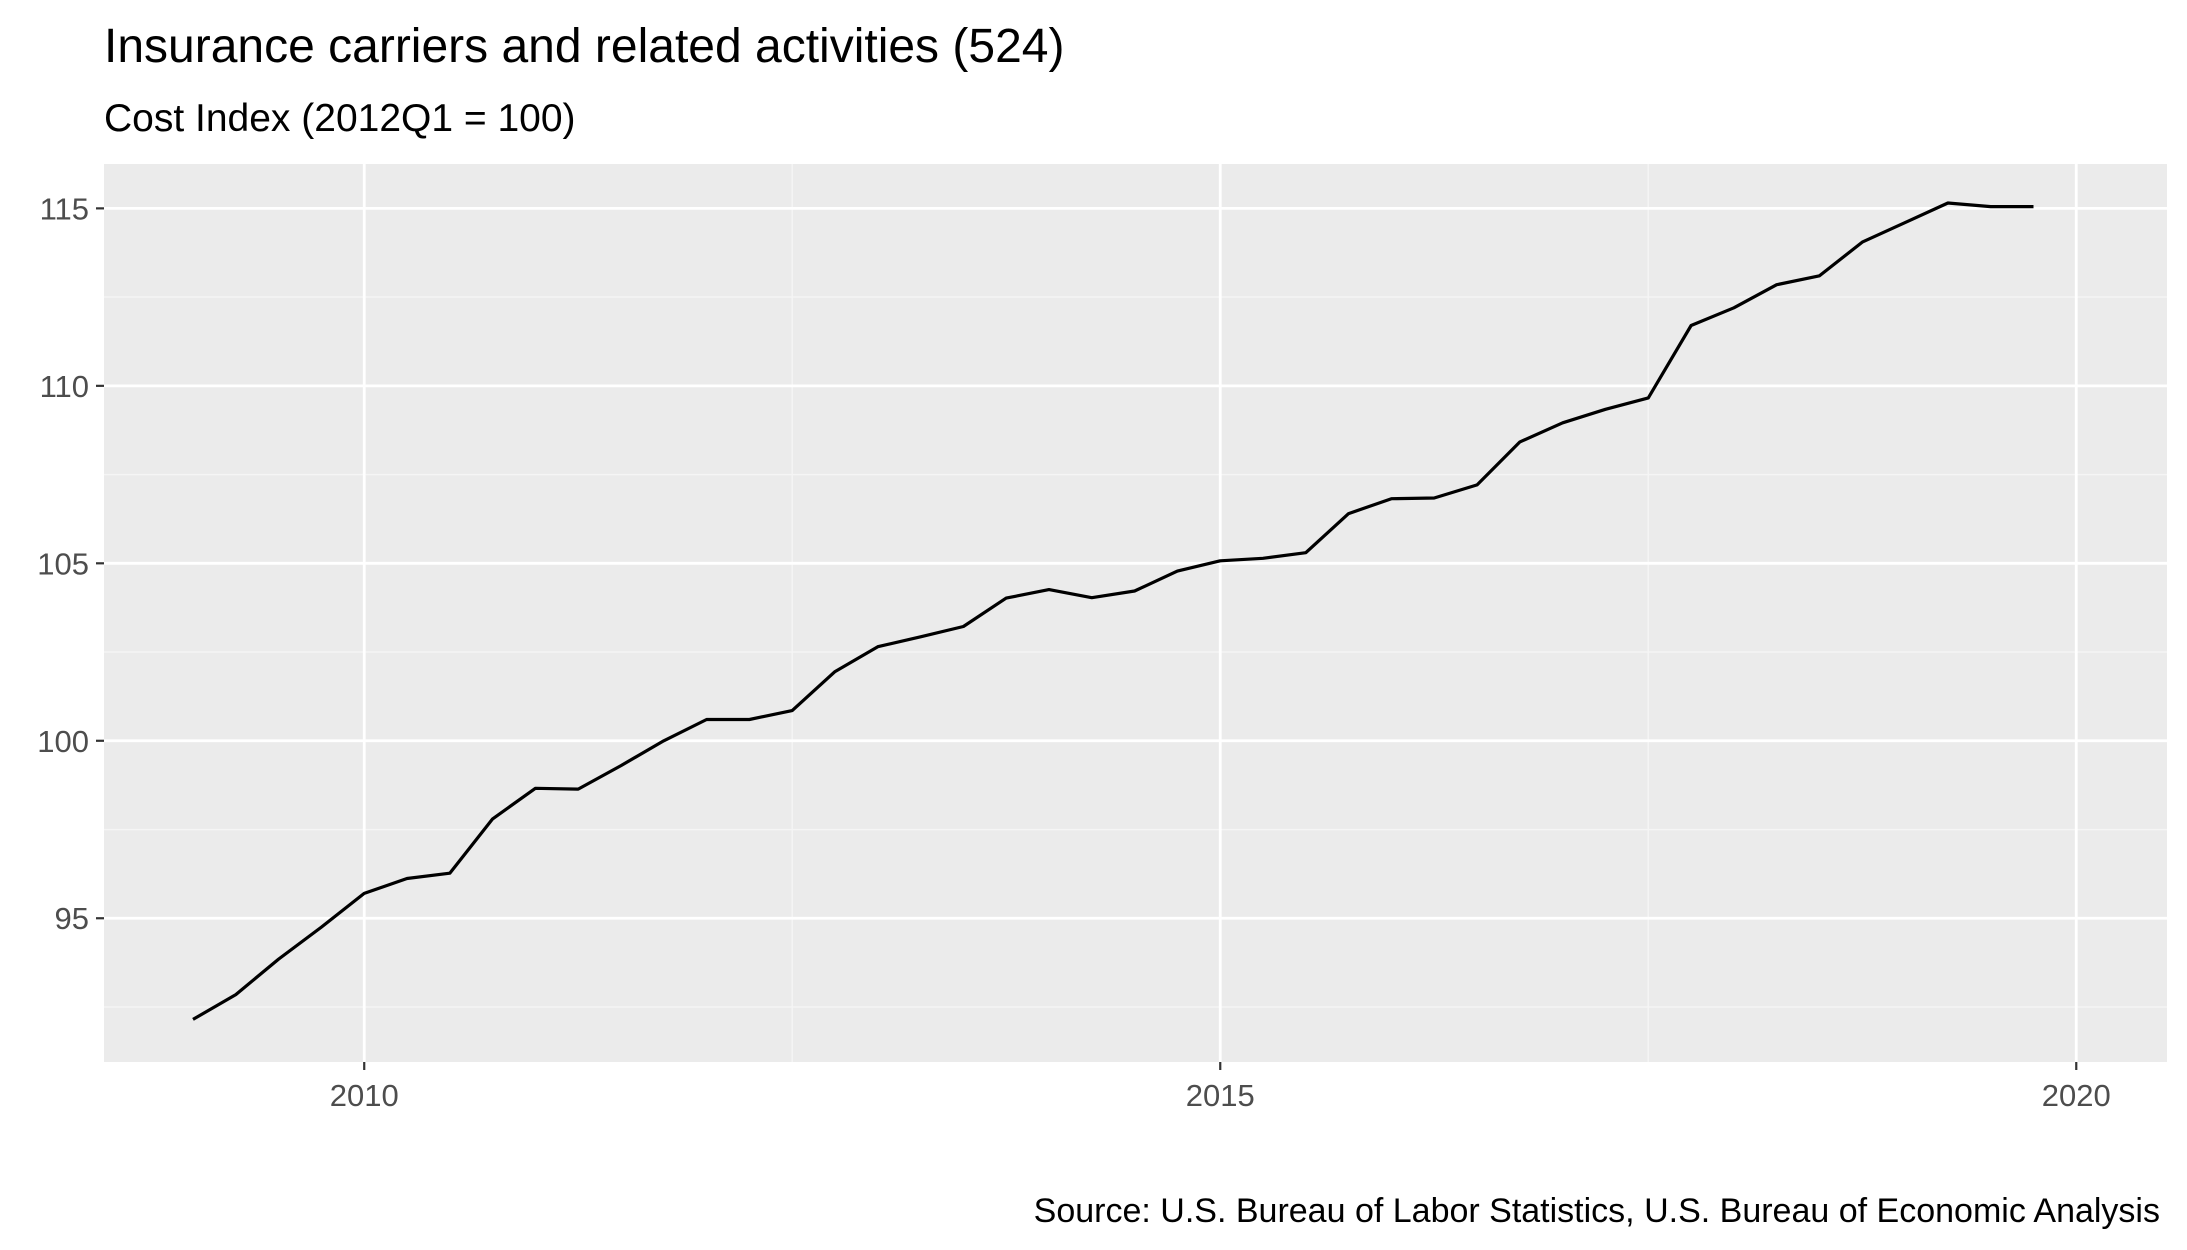 This screenshot has height=1250, width=2187. Describe the element at coordinates (63, 563) in the screenshot. I see `y-tick-label: 105` at that location.